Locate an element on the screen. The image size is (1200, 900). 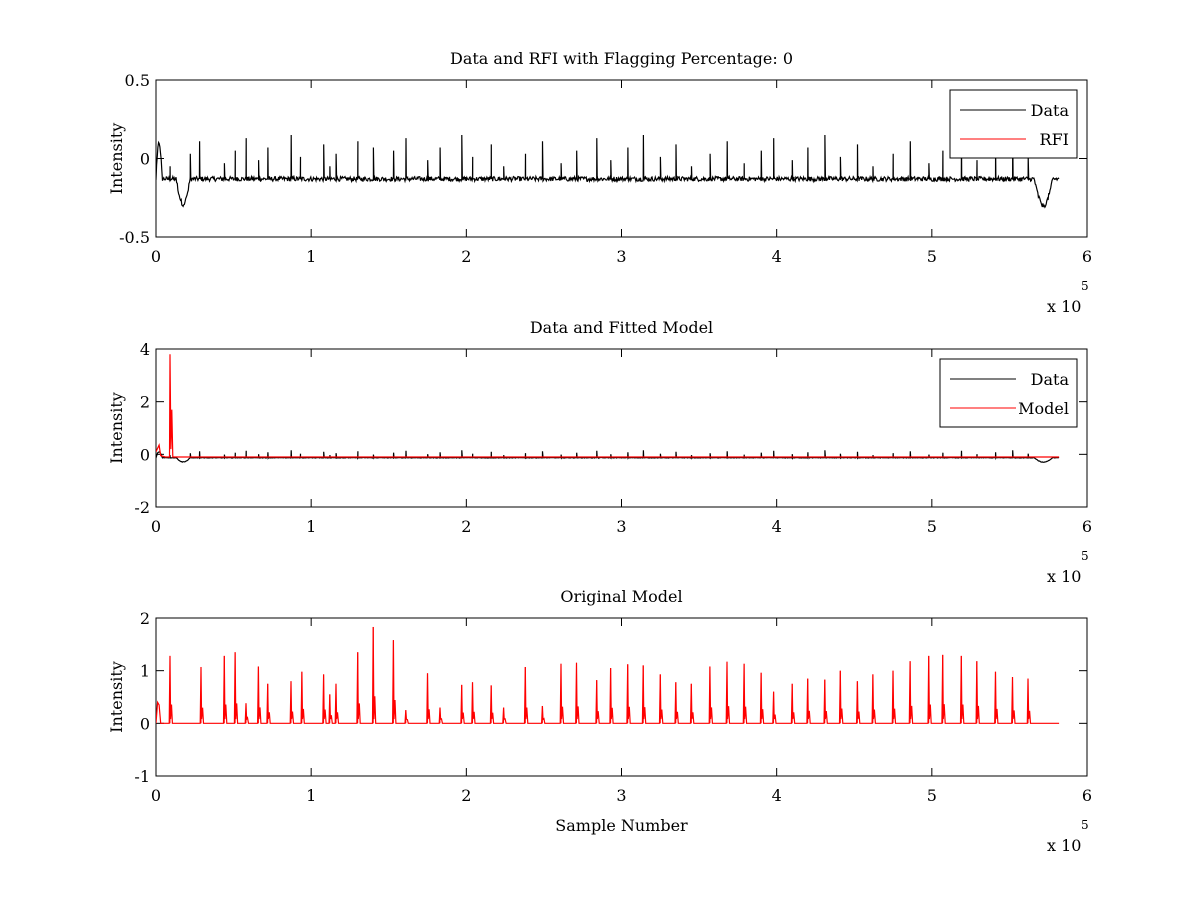
chart-title: Original Model is located at coordinates (621, 596).